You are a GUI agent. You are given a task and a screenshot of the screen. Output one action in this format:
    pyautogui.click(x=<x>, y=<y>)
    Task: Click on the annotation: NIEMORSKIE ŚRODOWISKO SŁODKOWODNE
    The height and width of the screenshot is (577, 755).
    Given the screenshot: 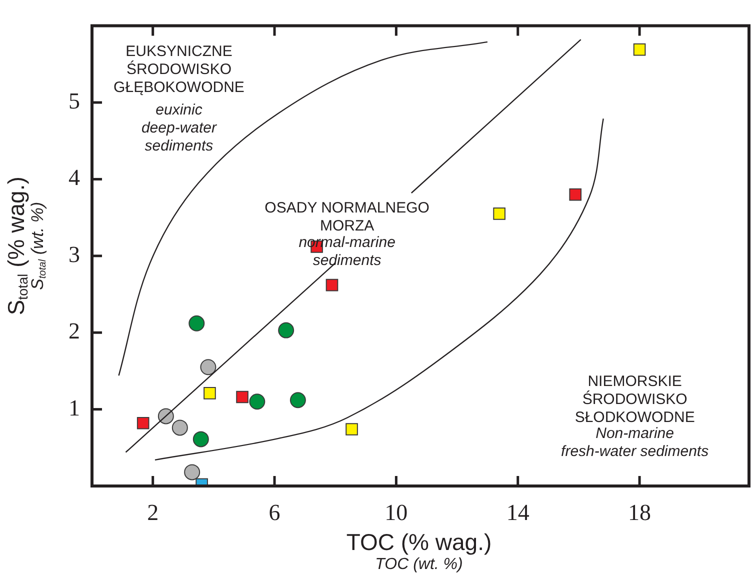 What is the action you would take?
    pyautogui.click(x=634, y=399)
    